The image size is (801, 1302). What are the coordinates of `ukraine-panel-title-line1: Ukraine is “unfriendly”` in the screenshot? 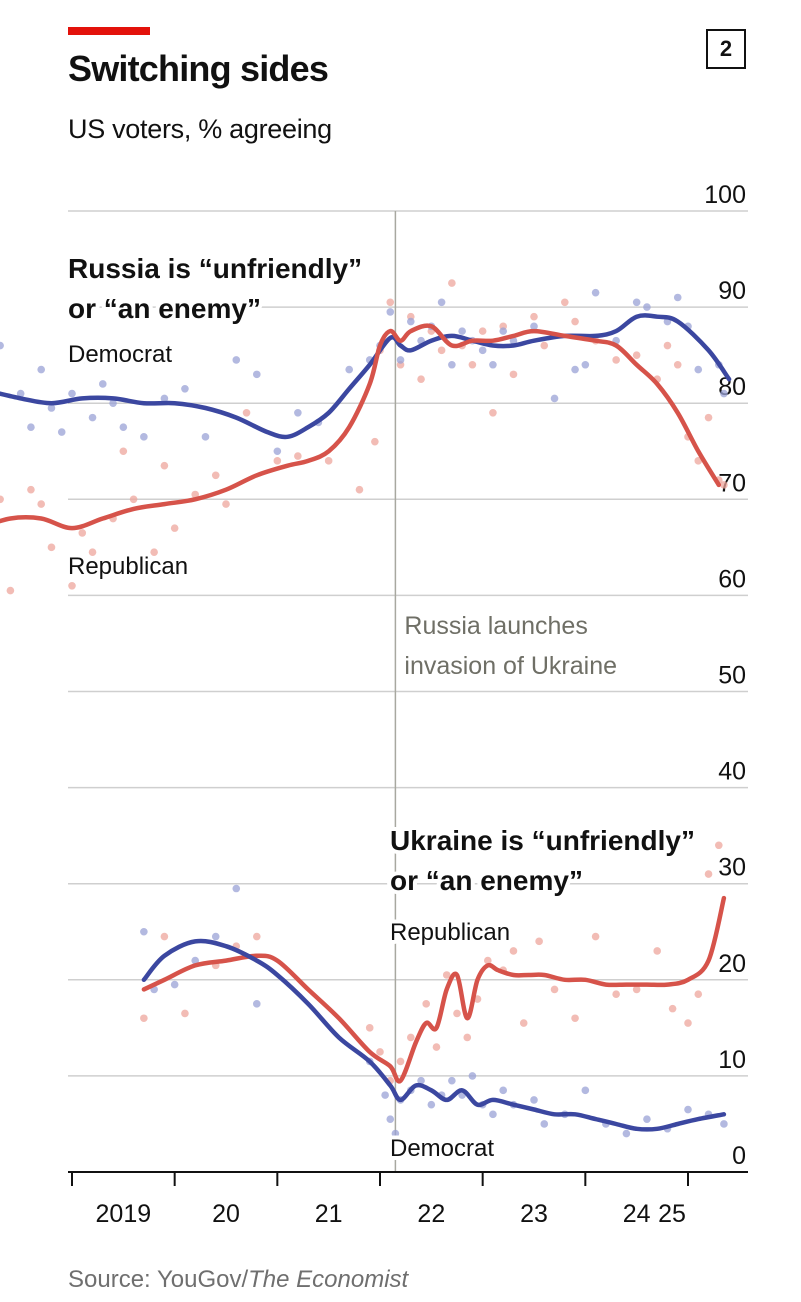 It's located at (542, 840).